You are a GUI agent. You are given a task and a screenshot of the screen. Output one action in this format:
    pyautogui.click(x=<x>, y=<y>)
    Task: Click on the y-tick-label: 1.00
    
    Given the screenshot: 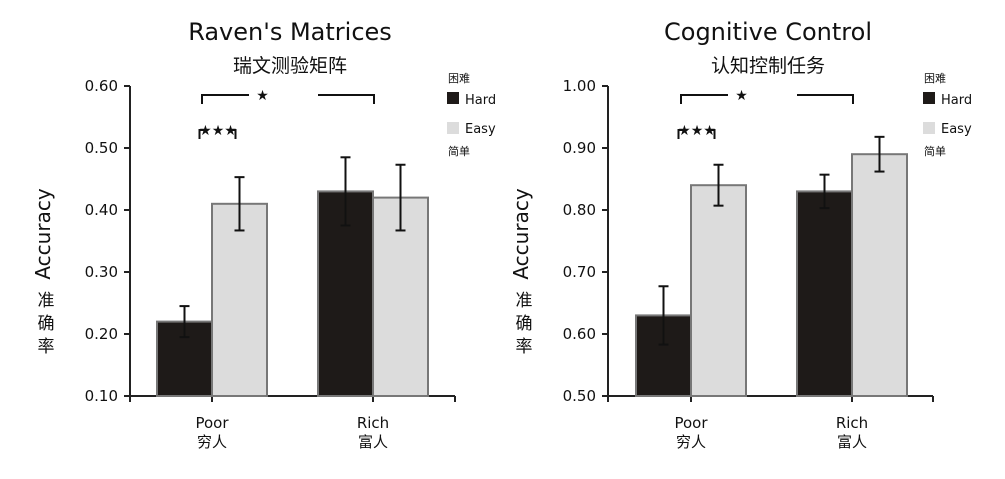 What is the action you would take?
    pyautogui.click(x=579, y=86)
    